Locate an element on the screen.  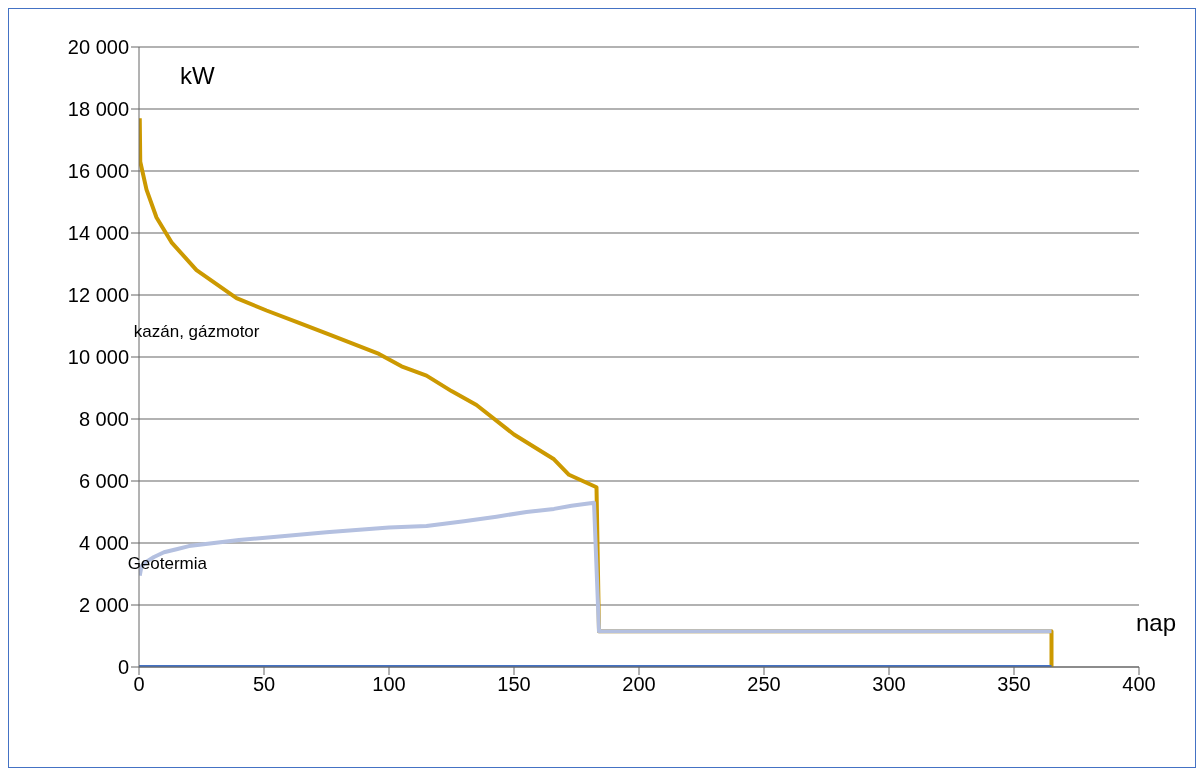
y-tick-label: 12 000 is located at coordinates (98, 295).